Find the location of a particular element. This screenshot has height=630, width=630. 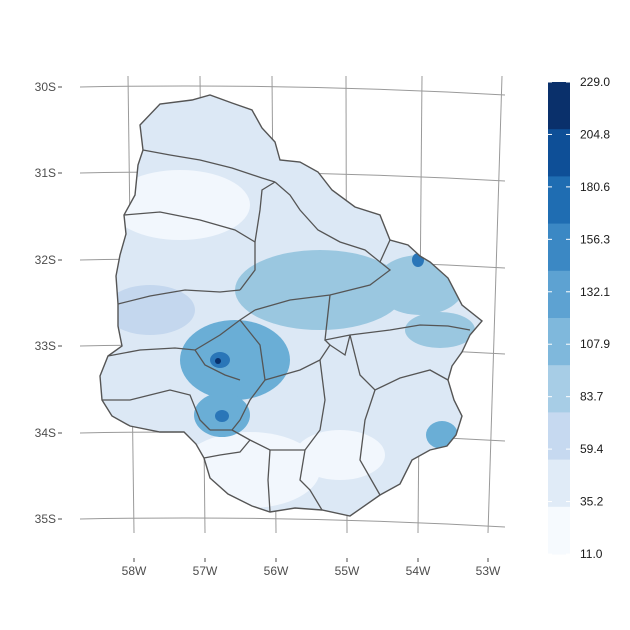

border-durazno-north is located at coordinates (247, 266).